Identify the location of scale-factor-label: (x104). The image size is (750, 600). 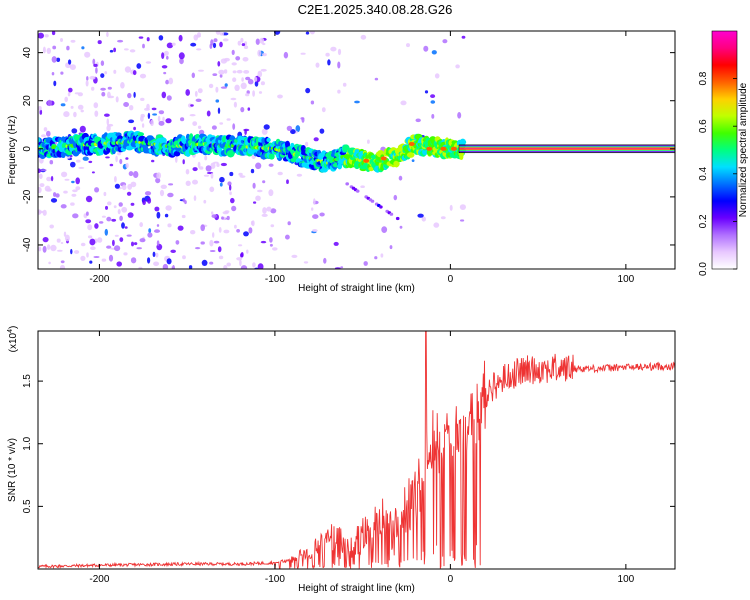
(13, 339).